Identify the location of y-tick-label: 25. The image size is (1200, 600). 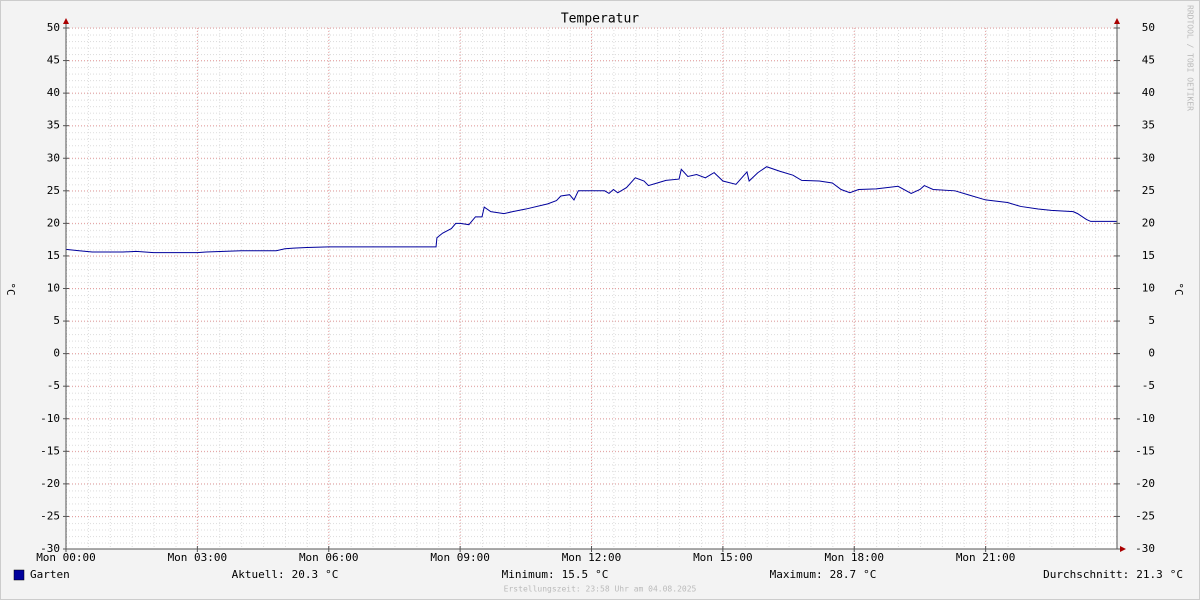
(53, 190).